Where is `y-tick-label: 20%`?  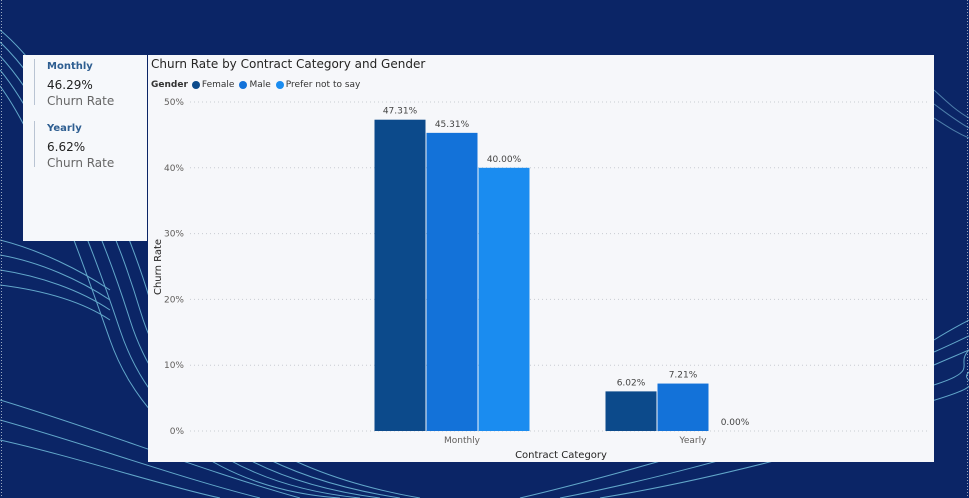 y-tick-label: 20% is located at coordinates (174, 300).